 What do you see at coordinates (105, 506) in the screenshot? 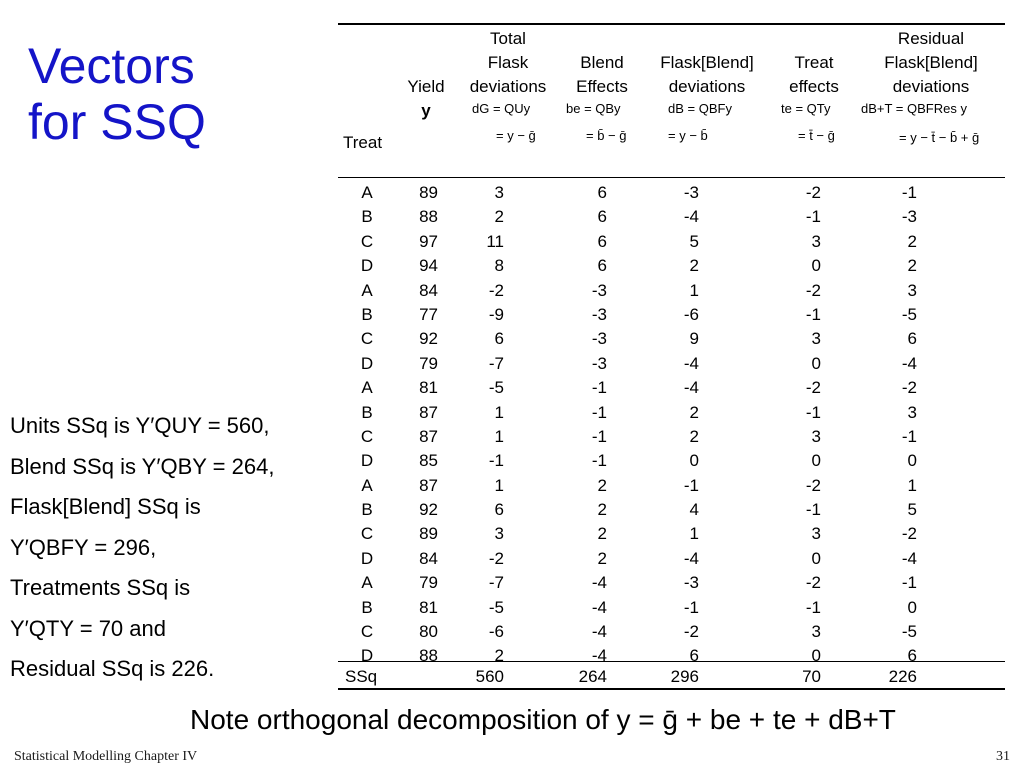
I see `flask-ssq-label: Flask[Blend] SSq is` at bounding box center [105, 506].